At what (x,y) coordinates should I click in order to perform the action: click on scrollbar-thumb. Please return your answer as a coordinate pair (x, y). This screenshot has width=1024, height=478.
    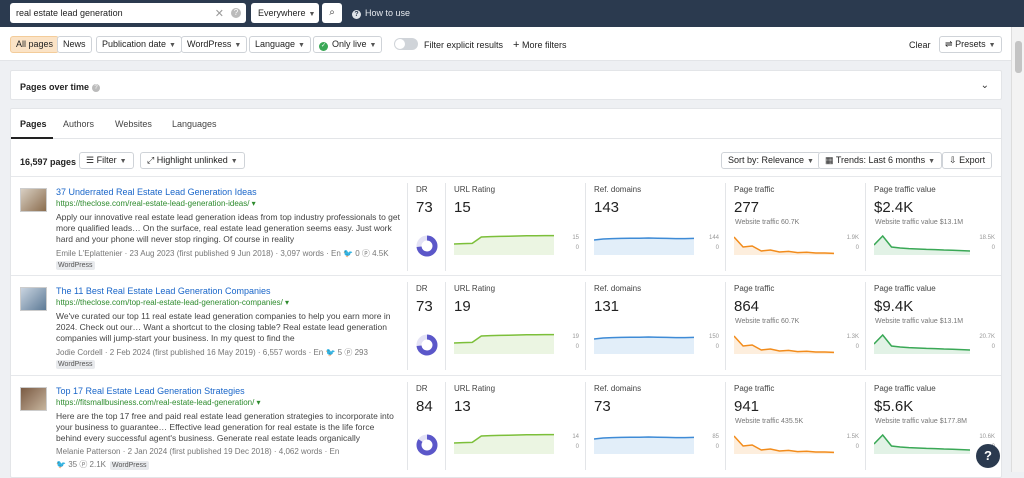
    Looking at the image, I should click on (1018, 57).